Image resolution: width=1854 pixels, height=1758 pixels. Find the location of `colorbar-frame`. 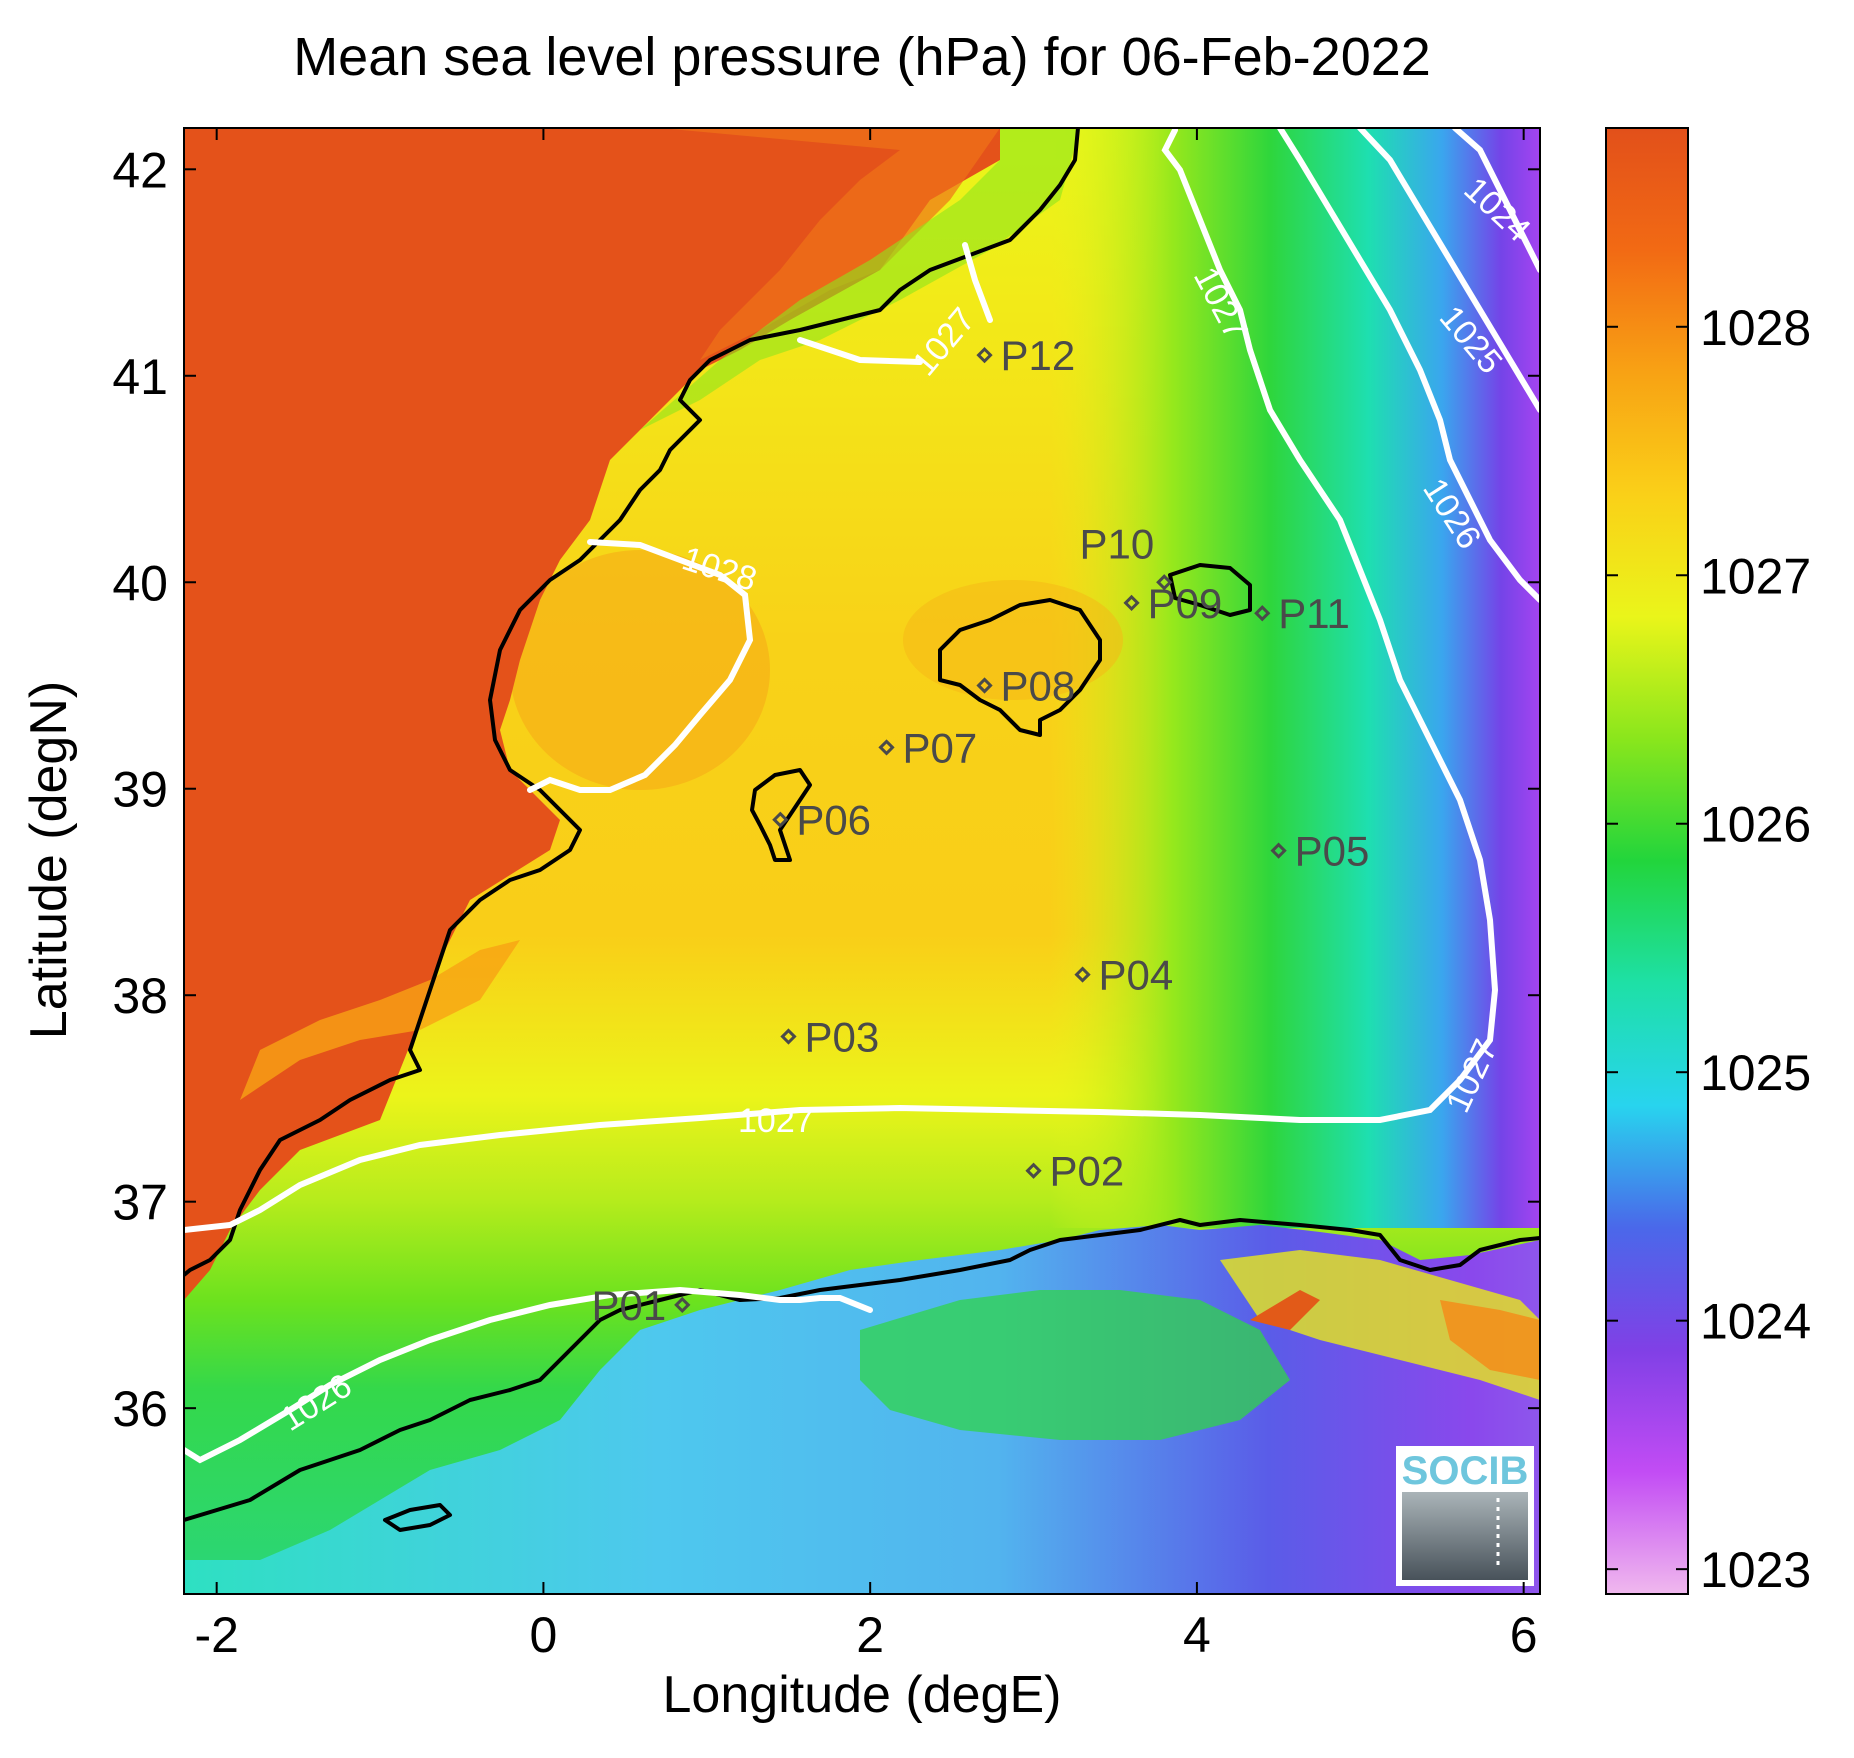

colorbar-frame is located at coordinates (1647, 861).